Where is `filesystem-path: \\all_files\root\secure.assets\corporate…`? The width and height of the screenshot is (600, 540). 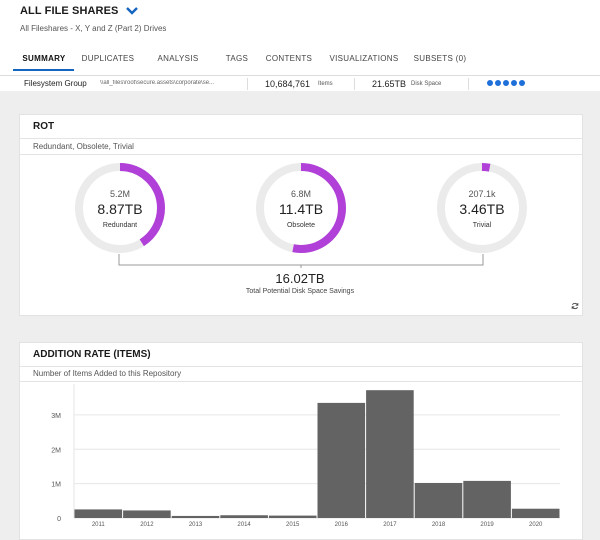
filesystem-path: \\all_files\root\secure.assets\corporate… is located at coordinates (157, 83).